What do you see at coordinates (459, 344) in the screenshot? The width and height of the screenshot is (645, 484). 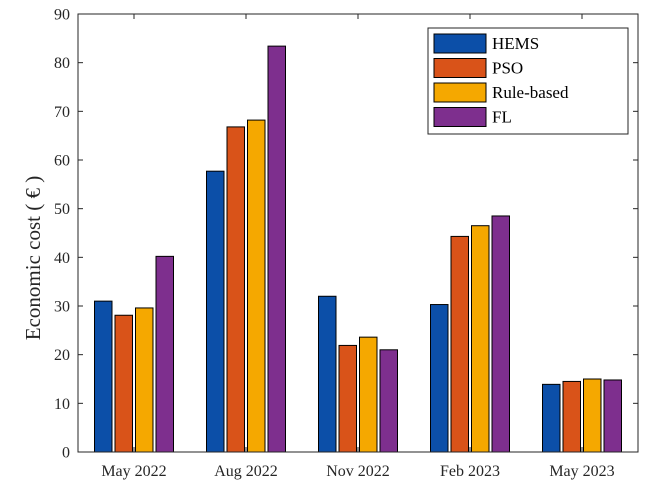 I see `bar-pso-feb-2023` at bounding box center [459, 344].